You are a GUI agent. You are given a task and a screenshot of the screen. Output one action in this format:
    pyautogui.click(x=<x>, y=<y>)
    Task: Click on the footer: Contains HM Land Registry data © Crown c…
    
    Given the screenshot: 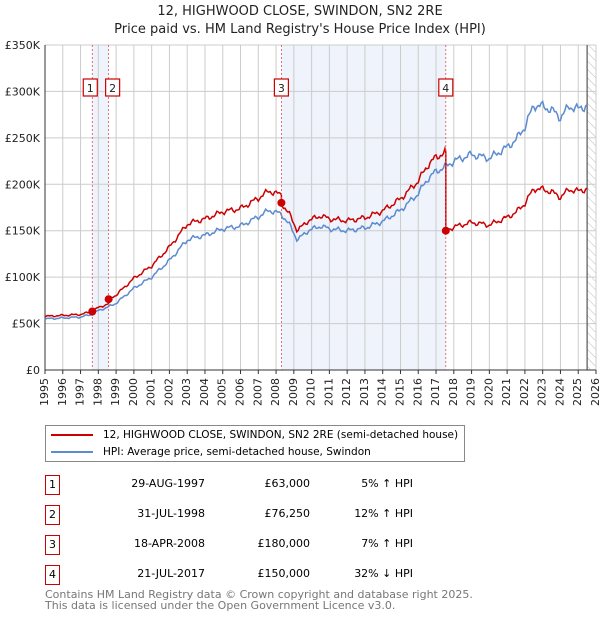 What is the action you would take?
    pyautogui.click(x=259, y=600)
    